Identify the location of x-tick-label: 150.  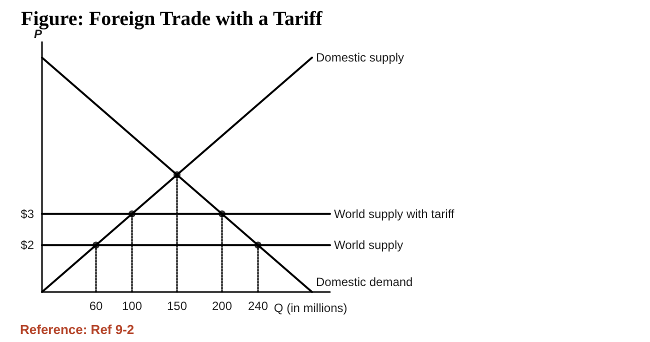
(177, 306).